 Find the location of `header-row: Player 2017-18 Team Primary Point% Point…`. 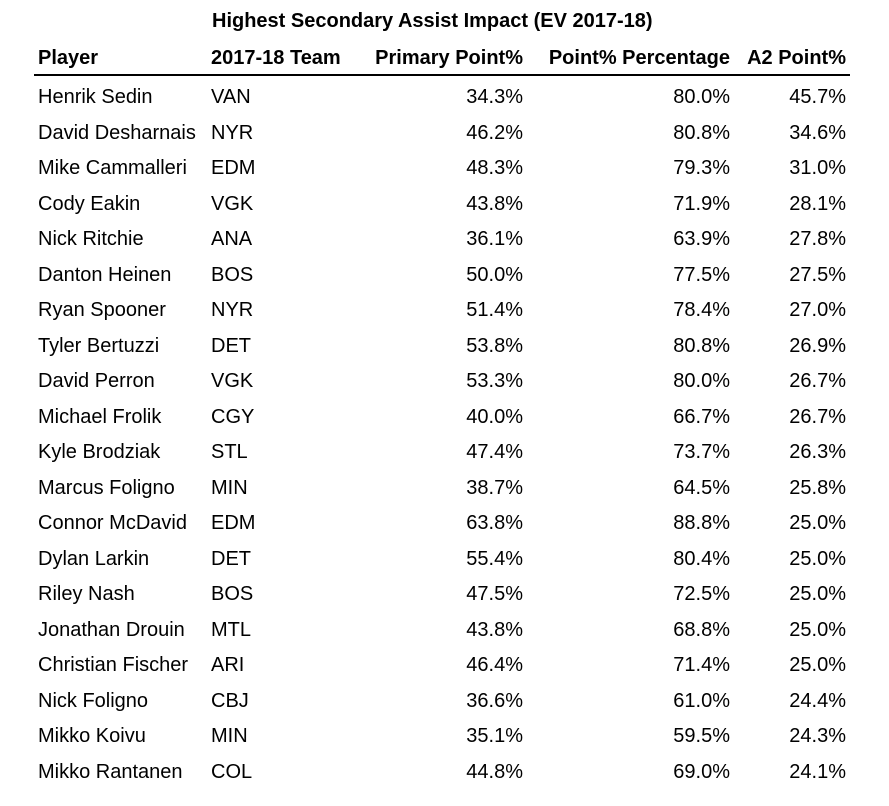

header-row: Player 2017-18 Team Primary Point% Point… is located at coordinates (442, 59).